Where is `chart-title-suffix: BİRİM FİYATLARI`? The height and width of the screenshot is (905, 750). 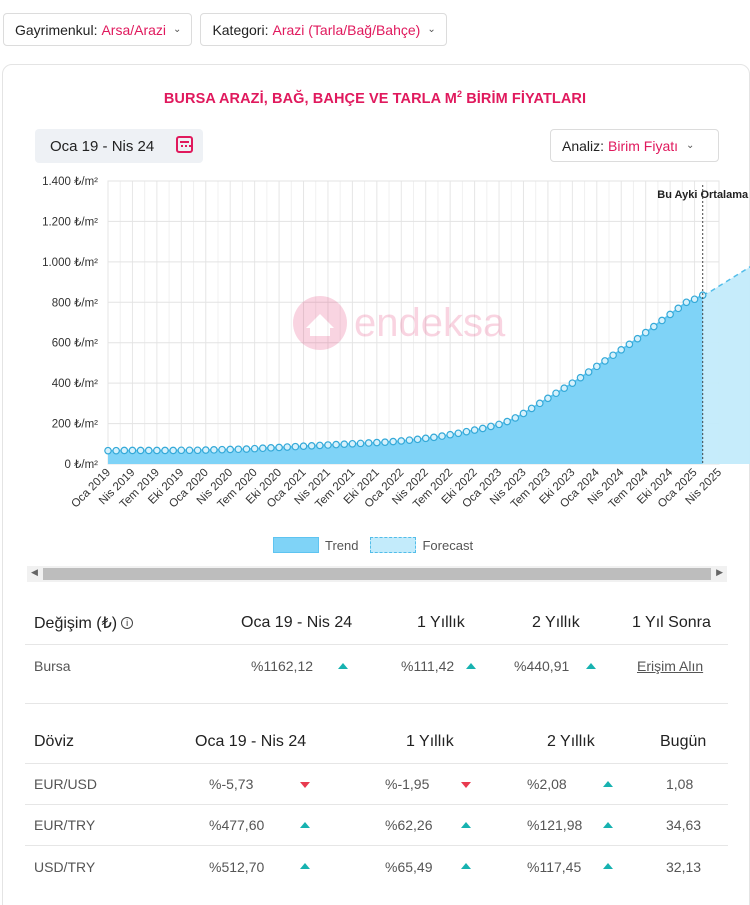 chart-title-suffix: BİRİM FİYATLARI is located at coordinates (524, 98).